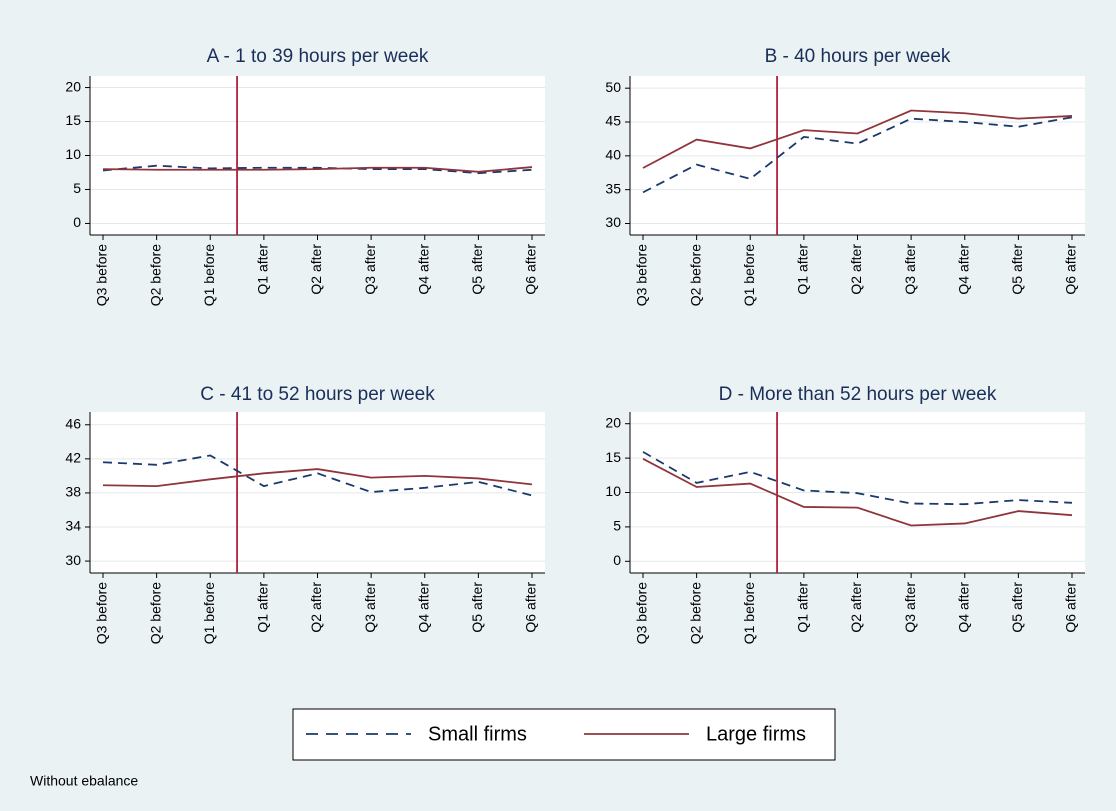  Describe the element at coordinates (318, 56) in the screenshot. I see `chart-title: A - 1 to 39 hours per week` at that location.